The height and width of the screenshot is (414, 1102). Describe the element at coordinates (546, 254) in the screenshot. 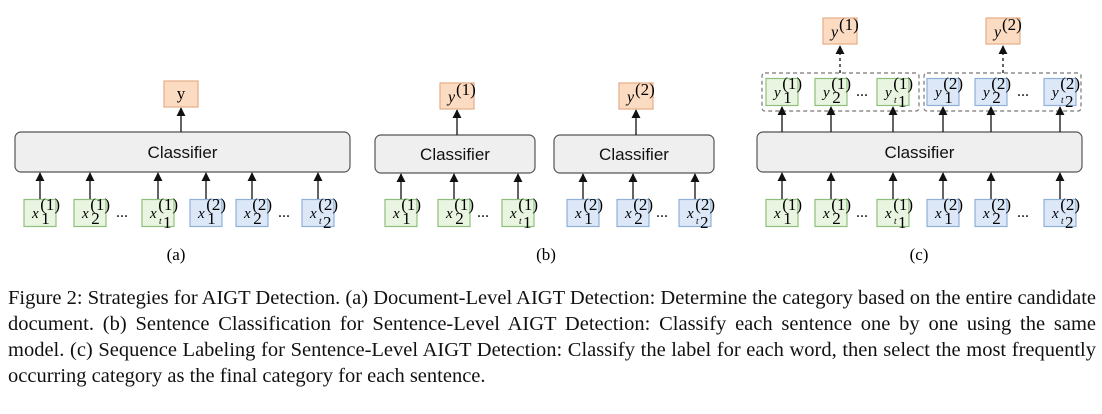

I see `panel-label: (b)` at that location.